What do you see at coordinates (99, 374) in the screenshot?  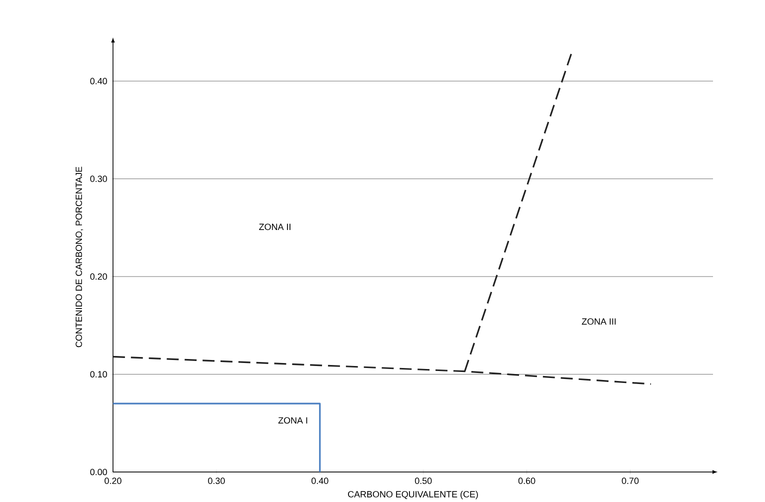 I see `y-tick-label: 0.10` at bounding box center [99, 374].